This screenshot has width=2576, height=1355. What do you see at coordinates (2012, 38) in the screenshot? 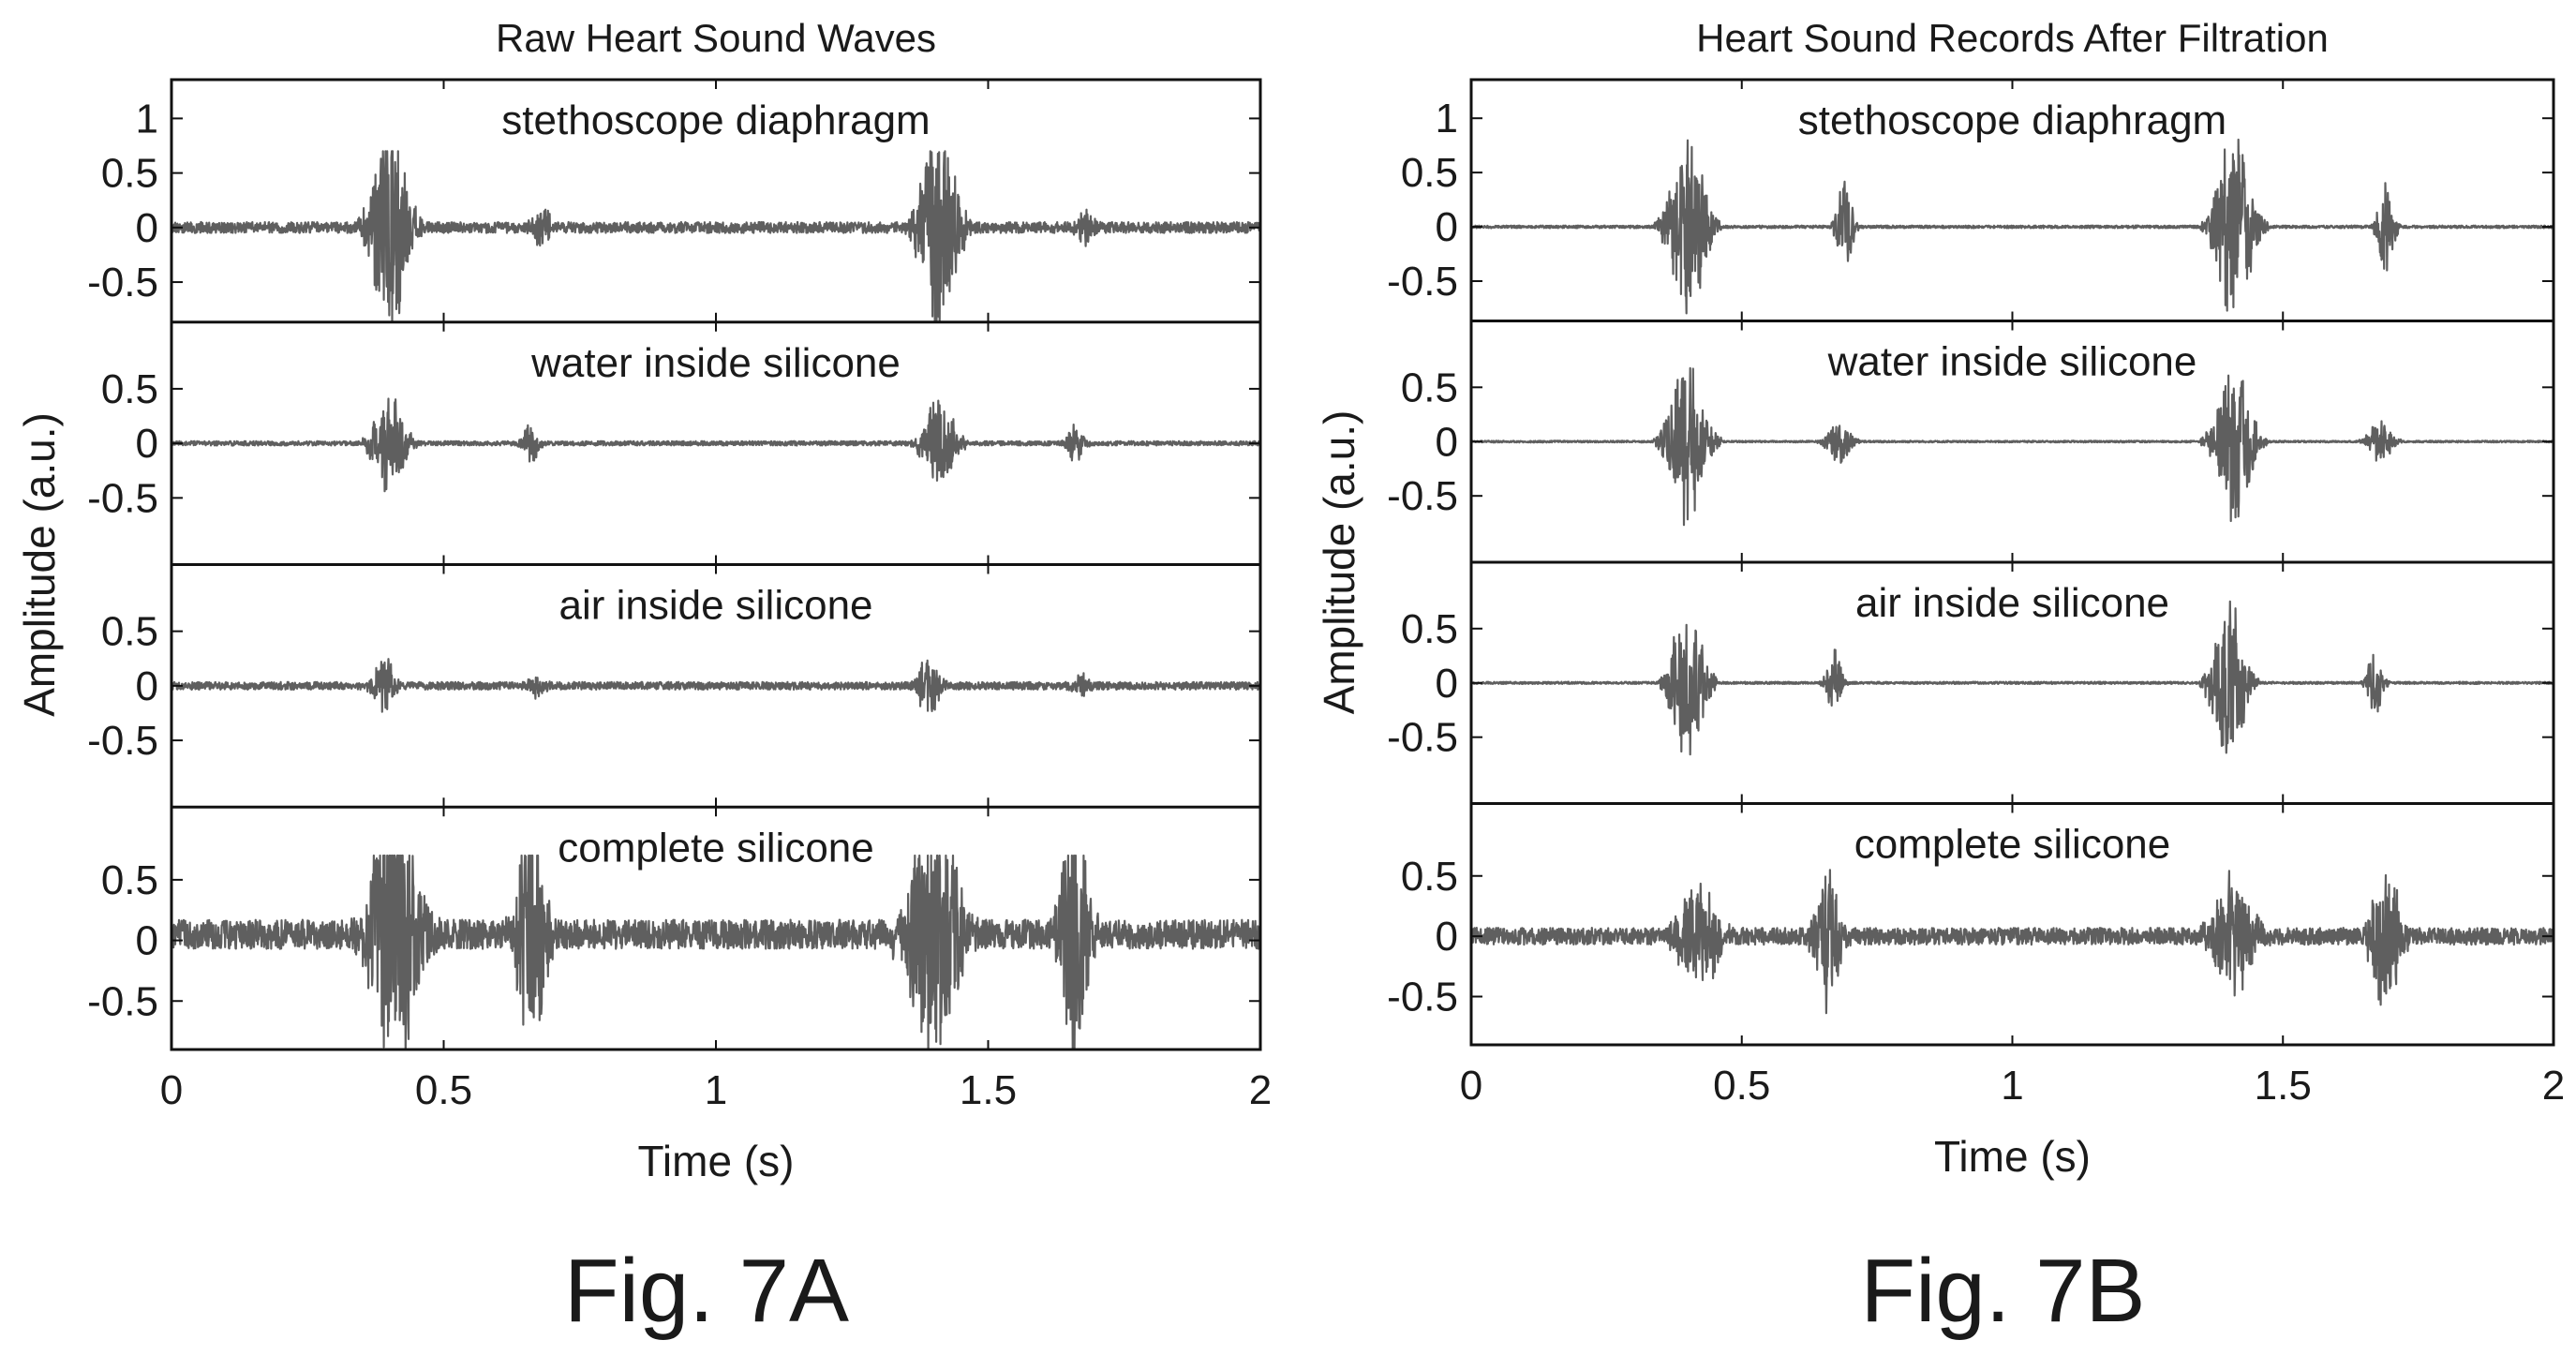
I see `chart-title: Heart Sound Records After Filtration` at bounding box center [2012, 38].